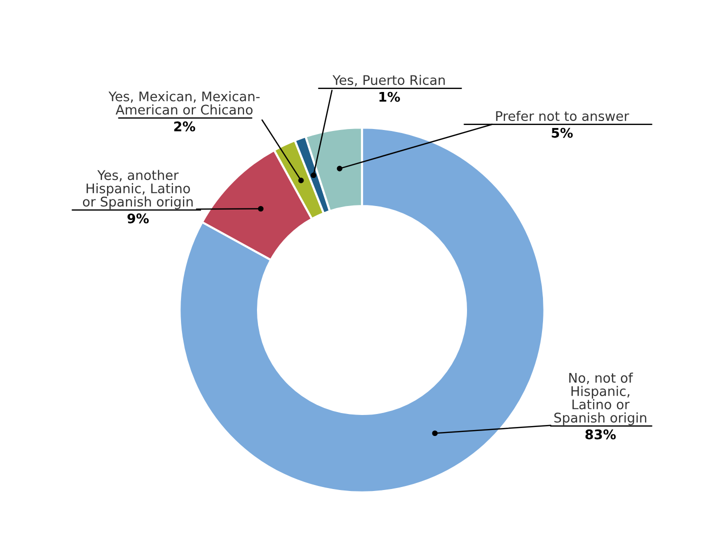 The height and width of the screenshot is (540, 726). I want to click on slice-label: Yes, another Hispanic, Latino or Spanish origin, so click(137, 190).